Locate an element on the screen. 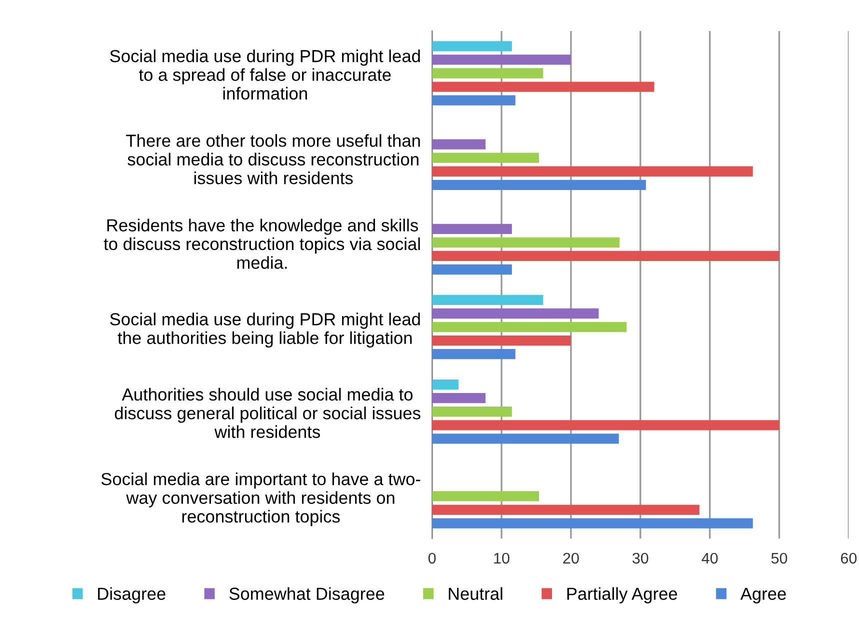  y-tick-label: Authorities should use social media to discuss general political or social issues with residents is located at coordinates (267, 413).